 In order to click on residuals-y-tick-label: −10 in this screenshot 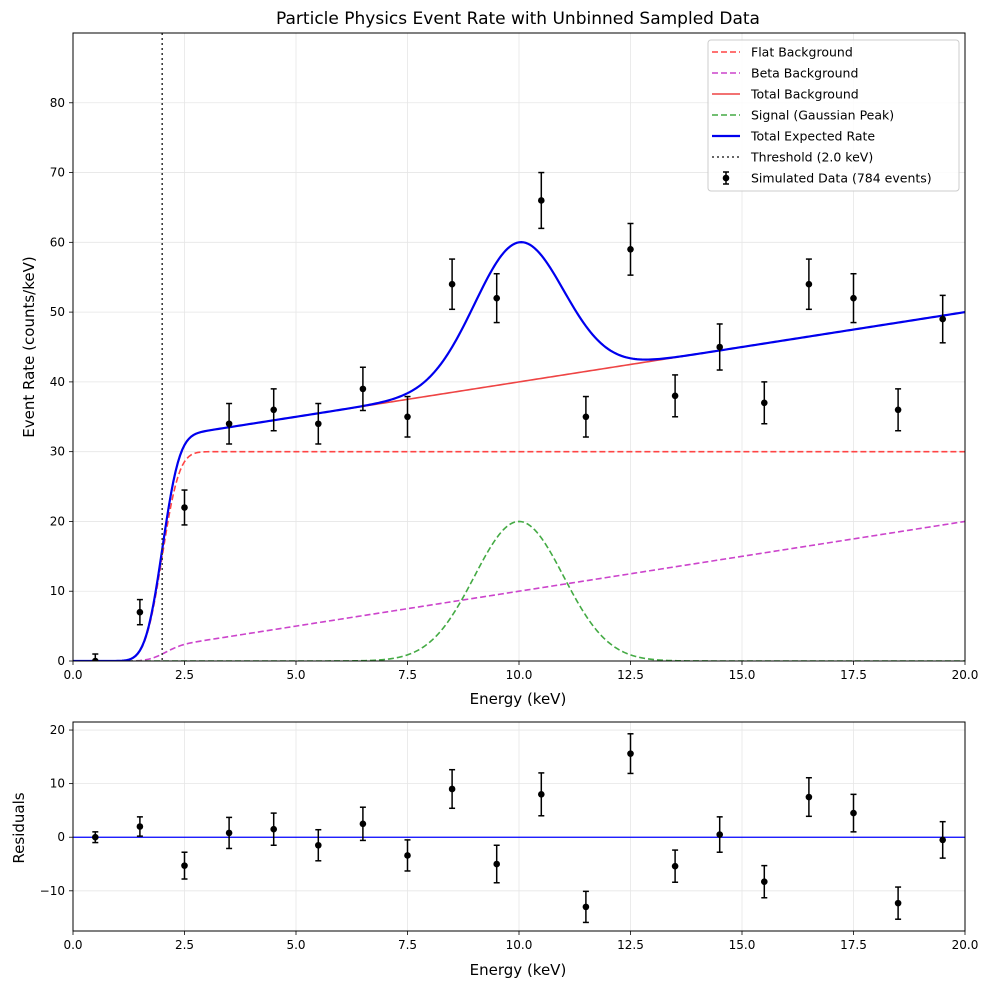, I will do `click(52, 891)`.